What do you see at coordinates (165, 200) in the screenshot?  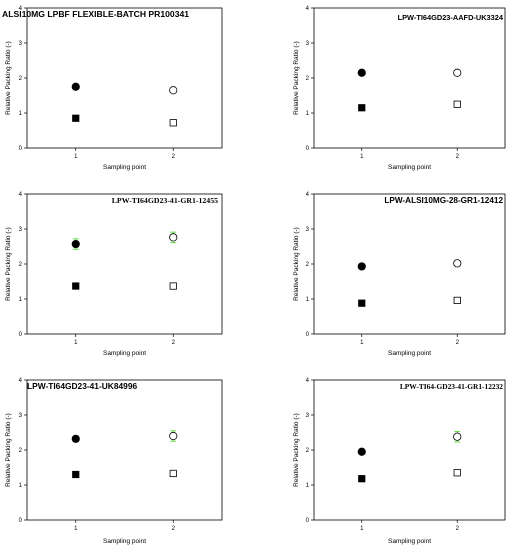 I see `chart-title: LPW-TI64GD23-41-GR1-12455` at bounding box center [165, 200].